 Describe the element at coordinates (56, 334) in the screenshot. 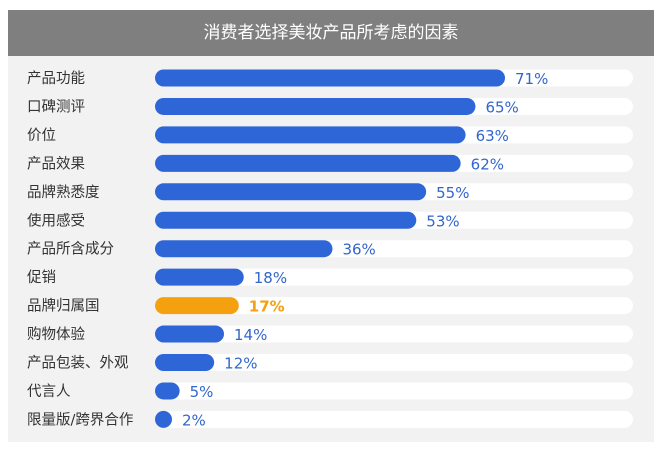

I see `category-label: 购物体验` at that location.